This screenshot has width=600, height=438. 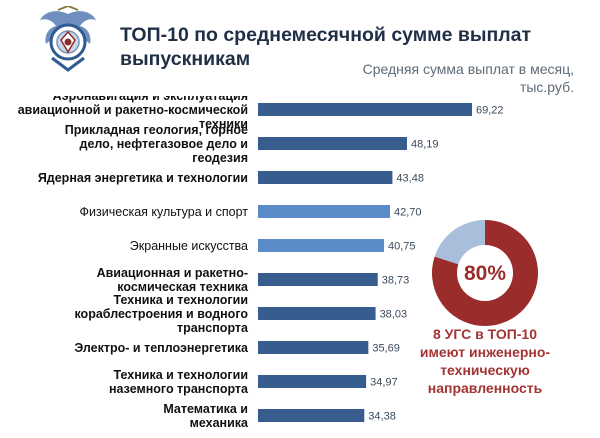 What do you see at coordinates (546, 87) in the screenshot?
I see `chart-subtitle-line-2: тыс.руб.` at bounding box center [546, 87].